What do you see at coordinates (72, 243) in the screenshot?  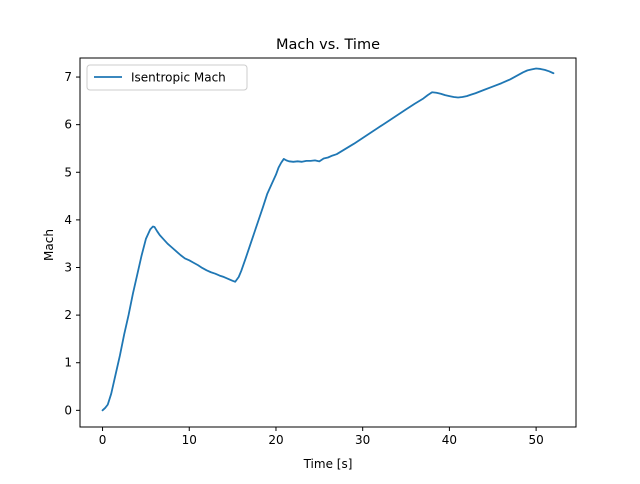 I see `y-axis-ticks: 0 1 2 3 4 5 6 7` at bounding box center [72, 243].